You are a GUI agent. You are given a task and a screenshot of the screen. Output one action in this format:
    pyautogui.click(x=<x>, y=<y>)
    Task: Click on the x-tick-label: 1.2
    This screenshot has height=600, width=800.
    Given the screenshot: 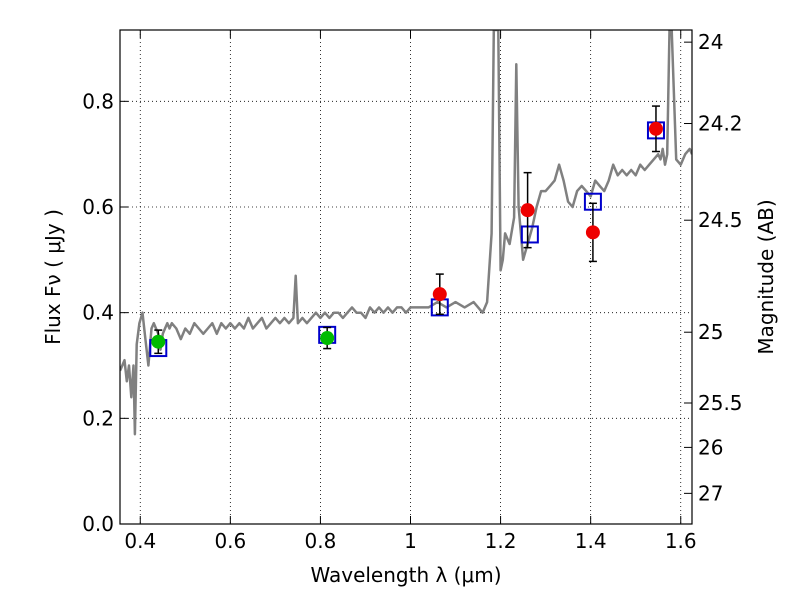 What is the action you would take?
    pyautogui.click(x=501, y=541)
    